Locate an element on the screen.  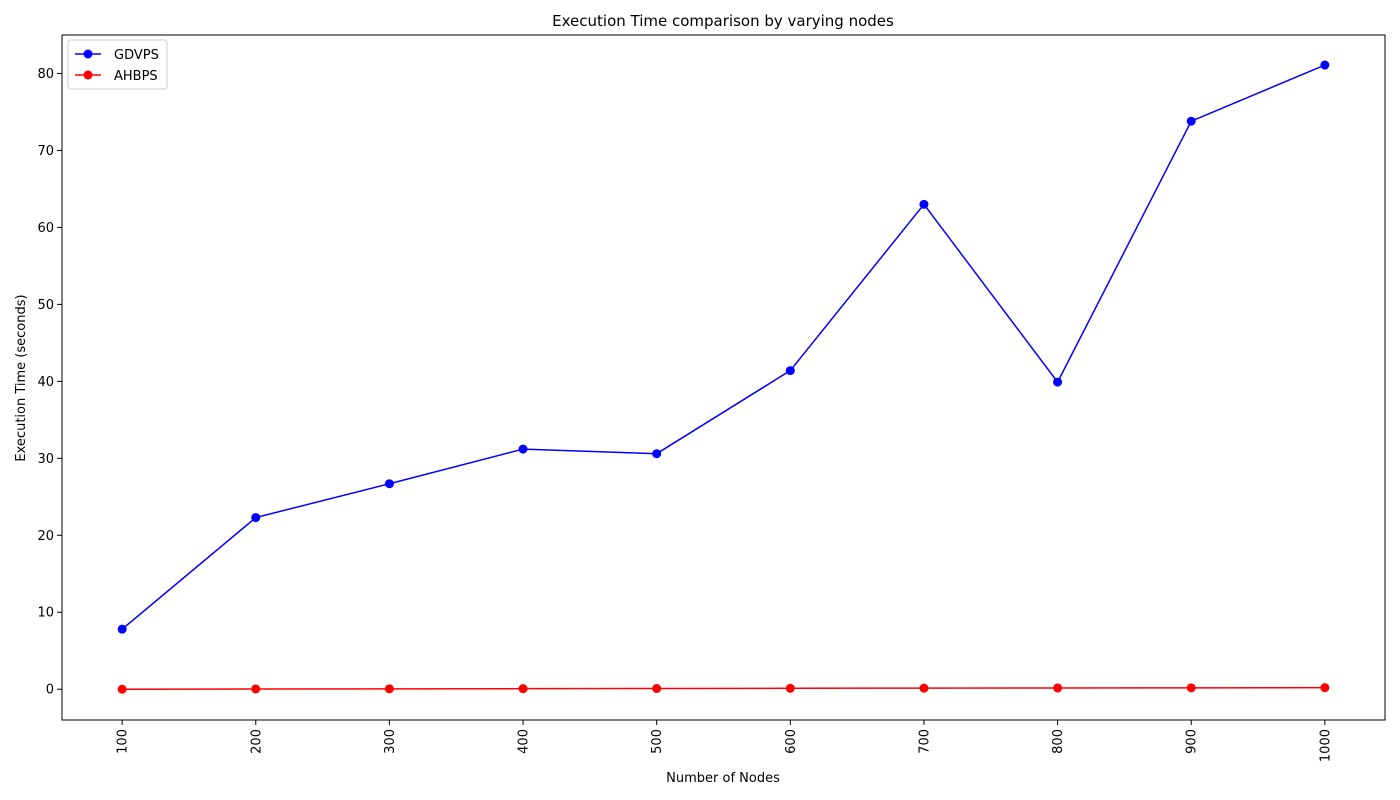
y-tick-label: 40 is located at coordinates (45, 382).